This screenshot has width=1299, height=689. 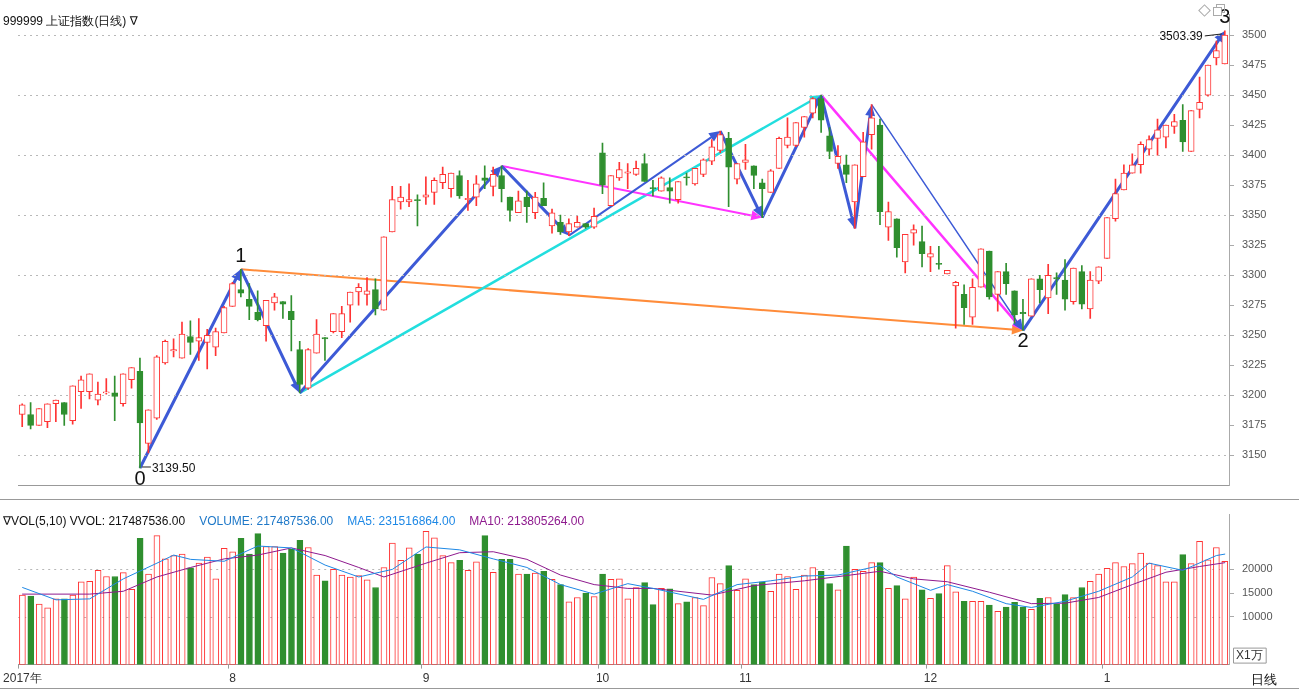 What do you see at coordinates (140, 477) in the screenshot?
I see `annotation: 0` at bounding box center [140, 477].